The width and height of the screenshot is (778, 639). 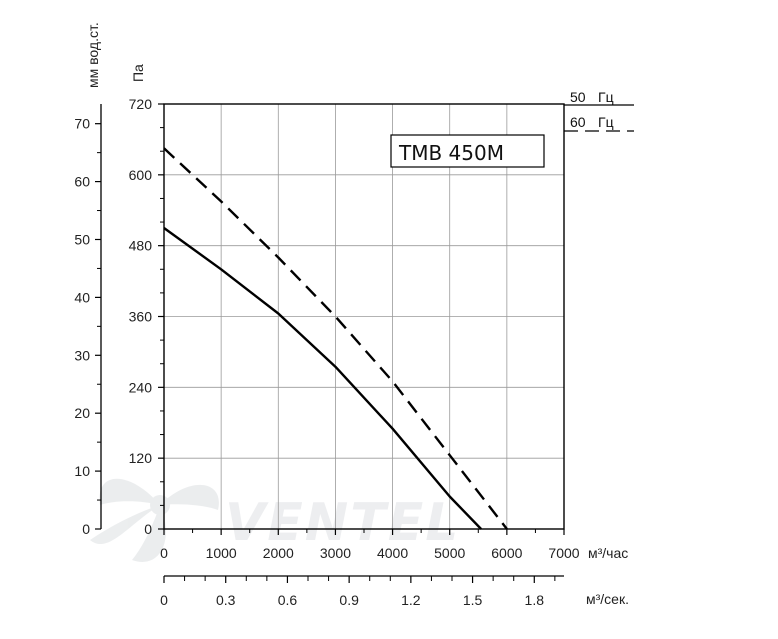 I want to click on x-tick-label: 4000, so click(x=392, y=553).